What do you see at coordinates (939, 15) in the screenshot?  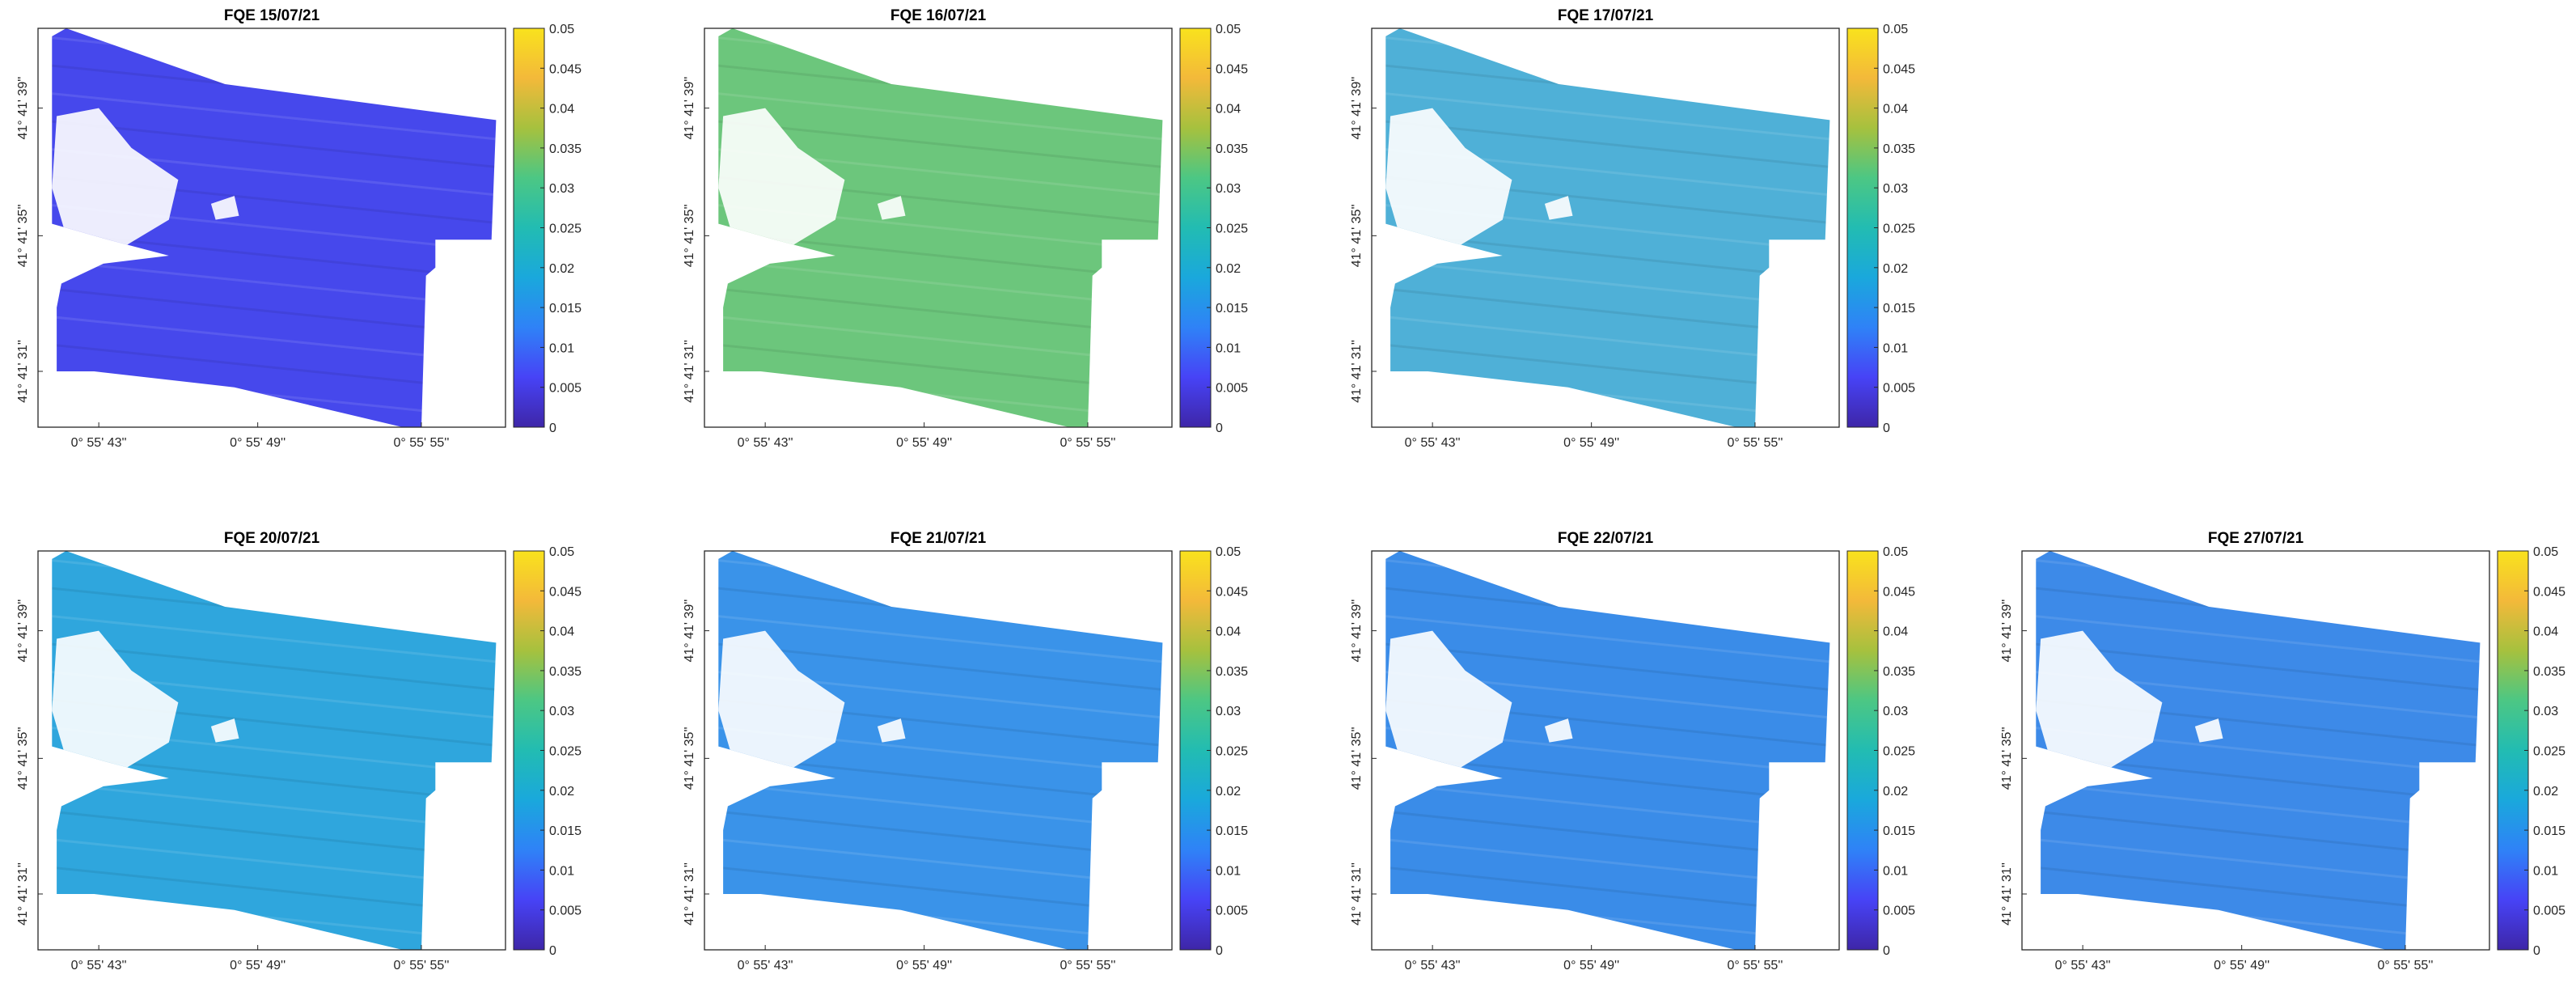 I see `chart-title: FQE 16/07/21` at bounding box center [939, 15].